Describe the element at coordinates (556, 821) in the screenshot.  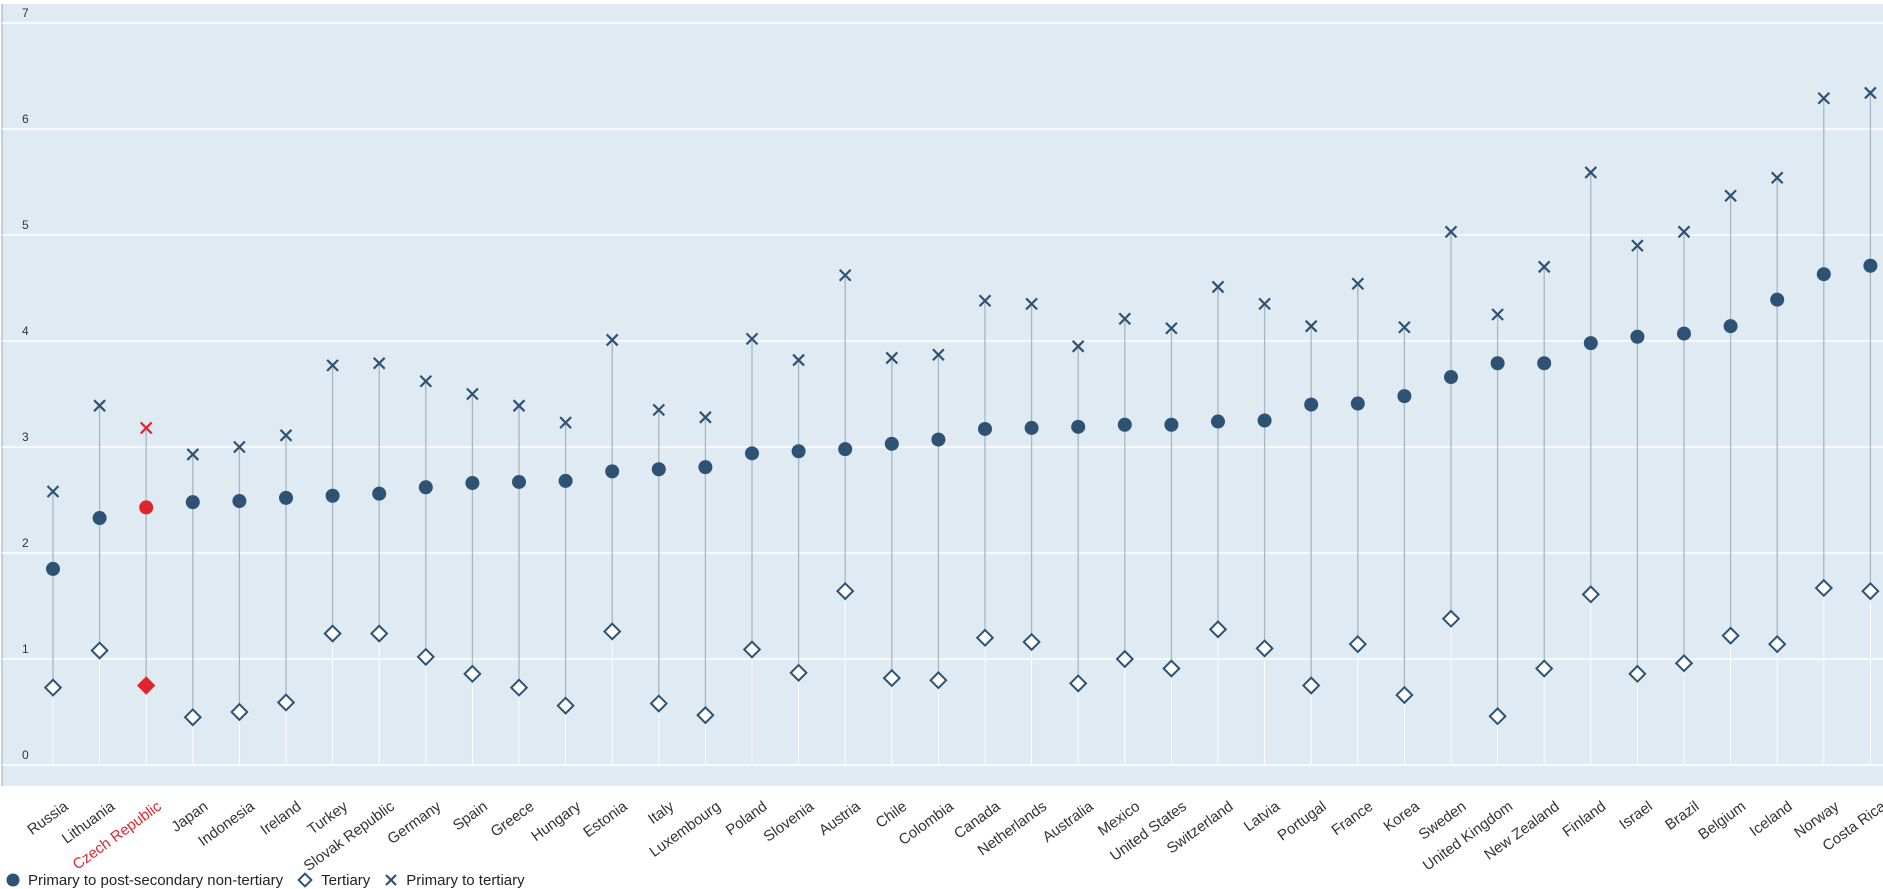
I see `x-tick-label: Hungary` at that location.